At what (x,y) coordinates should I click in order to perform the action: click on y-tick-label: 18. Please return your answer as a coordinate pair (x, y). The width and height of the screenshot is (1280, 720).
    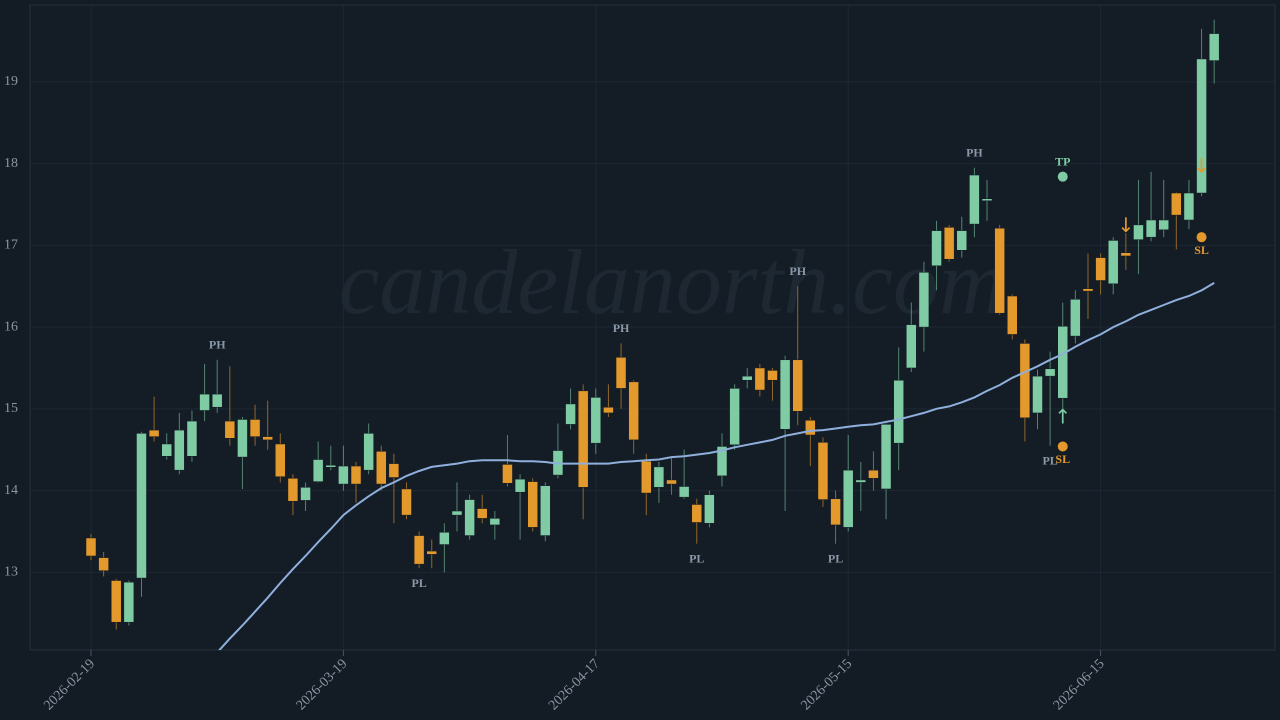
    Looking at the image, I should click on (11, 163).